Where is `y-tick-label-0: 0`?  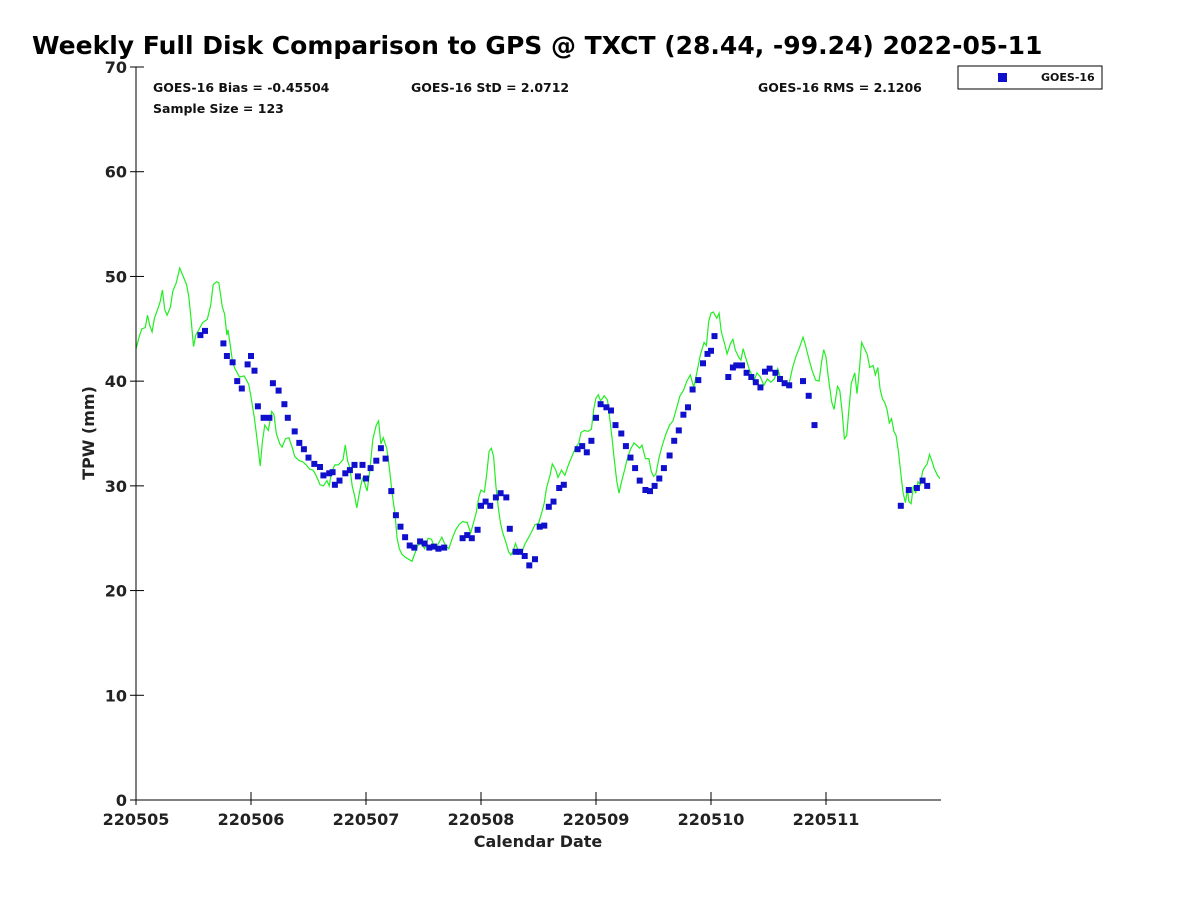
y-tick-label-0: 0 is located at coordinates (121, 800).